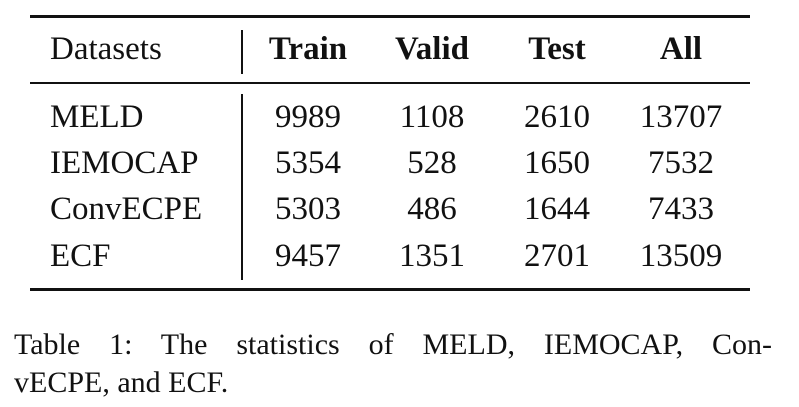 This screenshot has width=799, height=407. I want to click on data-cell: 486, so click(432, 209).